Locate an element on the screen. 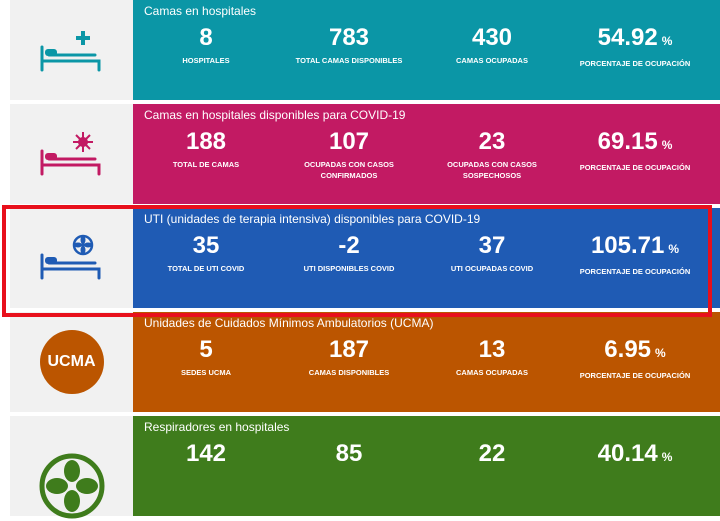 The width and height of the screenshot is (720, 521). stat-total-camas: 783 TOTAL CAMAS DISPONIBLES is located at coordinates (349, 45).